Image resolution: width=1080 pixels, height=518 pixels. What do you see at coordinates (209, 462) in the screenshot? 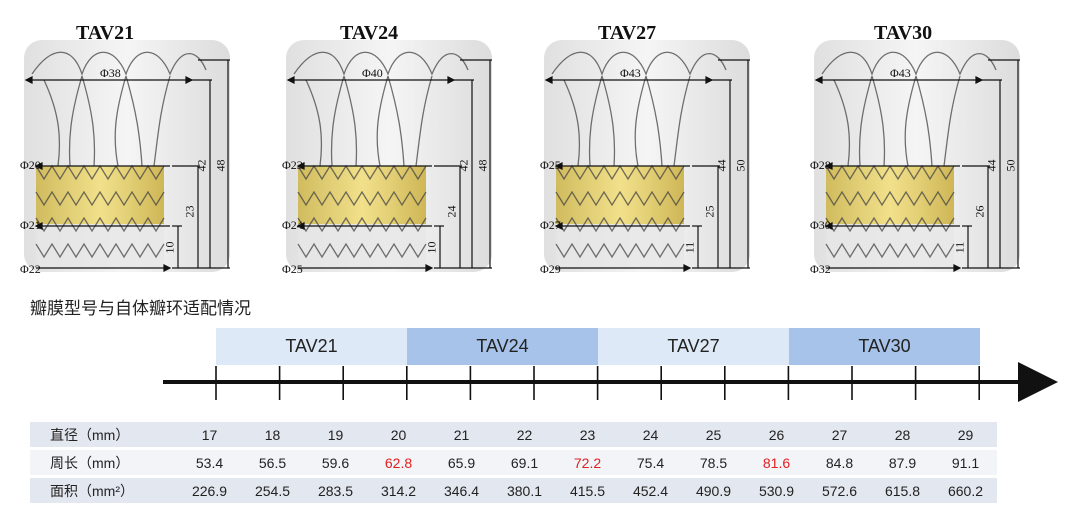
I see `table-cell: 53.4` at bounding box center [209, 462].